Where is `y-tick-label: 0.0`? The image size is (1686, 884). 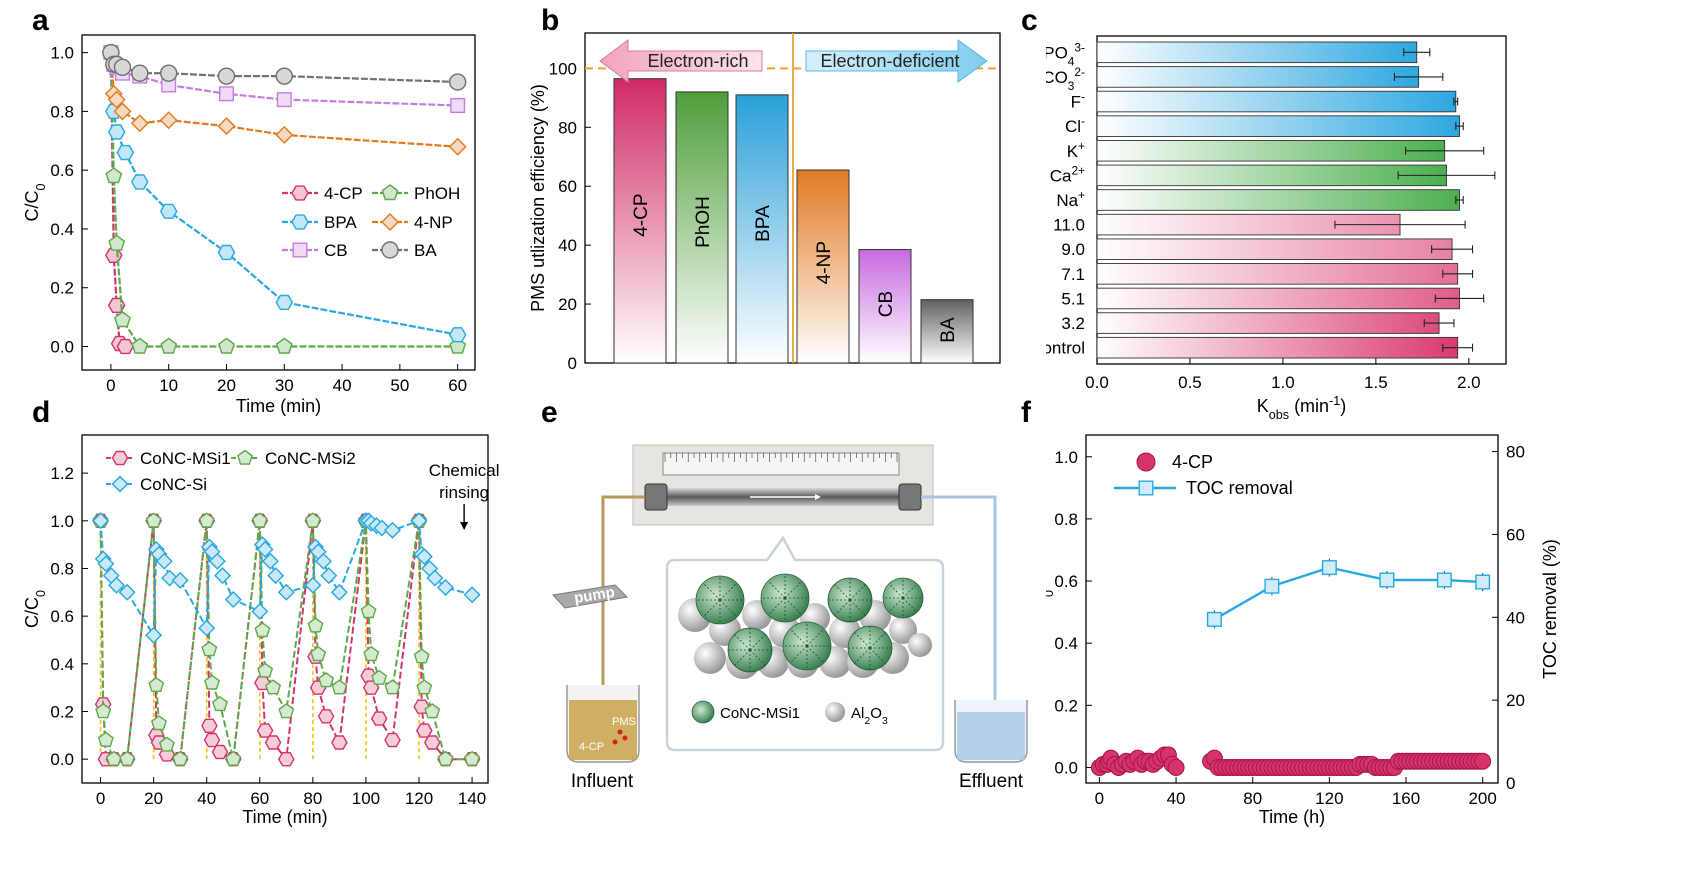
y-tick-label: 0.0 is located at coordinates (62, 346).